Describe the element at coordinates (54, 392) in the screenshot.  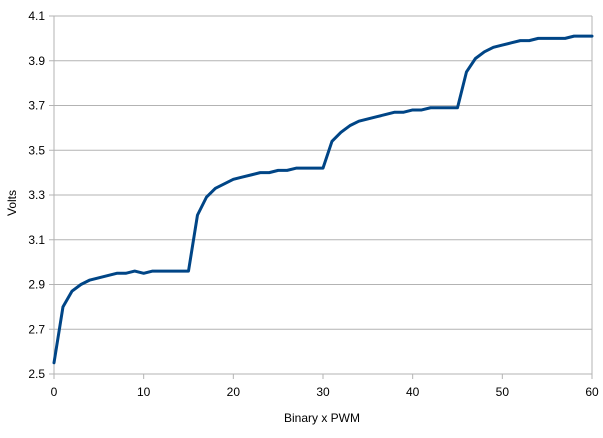
I see `x-tick-label: 0` at that location.